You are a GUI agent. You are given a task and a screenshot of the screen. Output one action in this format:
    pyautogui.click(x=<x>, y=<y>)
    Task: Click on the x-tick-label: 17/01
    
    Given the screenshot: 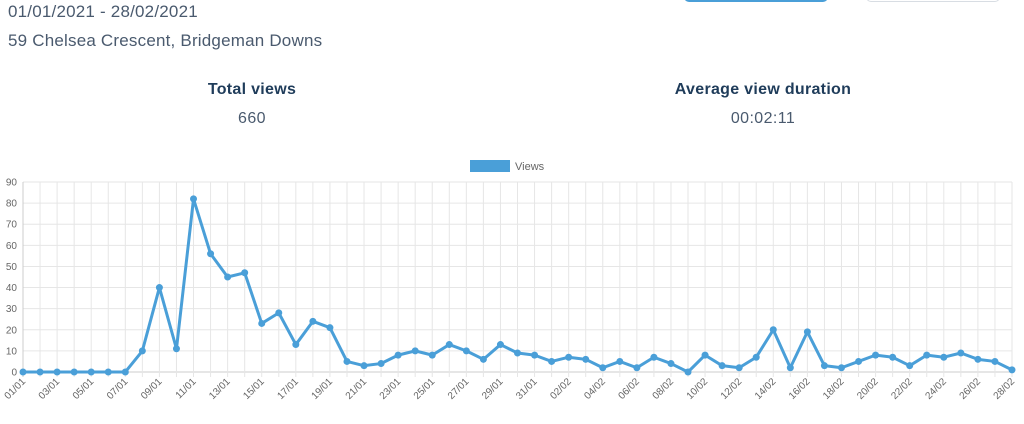 What is the action you would take?
    pyautogui.click(x=288, y=389)
    